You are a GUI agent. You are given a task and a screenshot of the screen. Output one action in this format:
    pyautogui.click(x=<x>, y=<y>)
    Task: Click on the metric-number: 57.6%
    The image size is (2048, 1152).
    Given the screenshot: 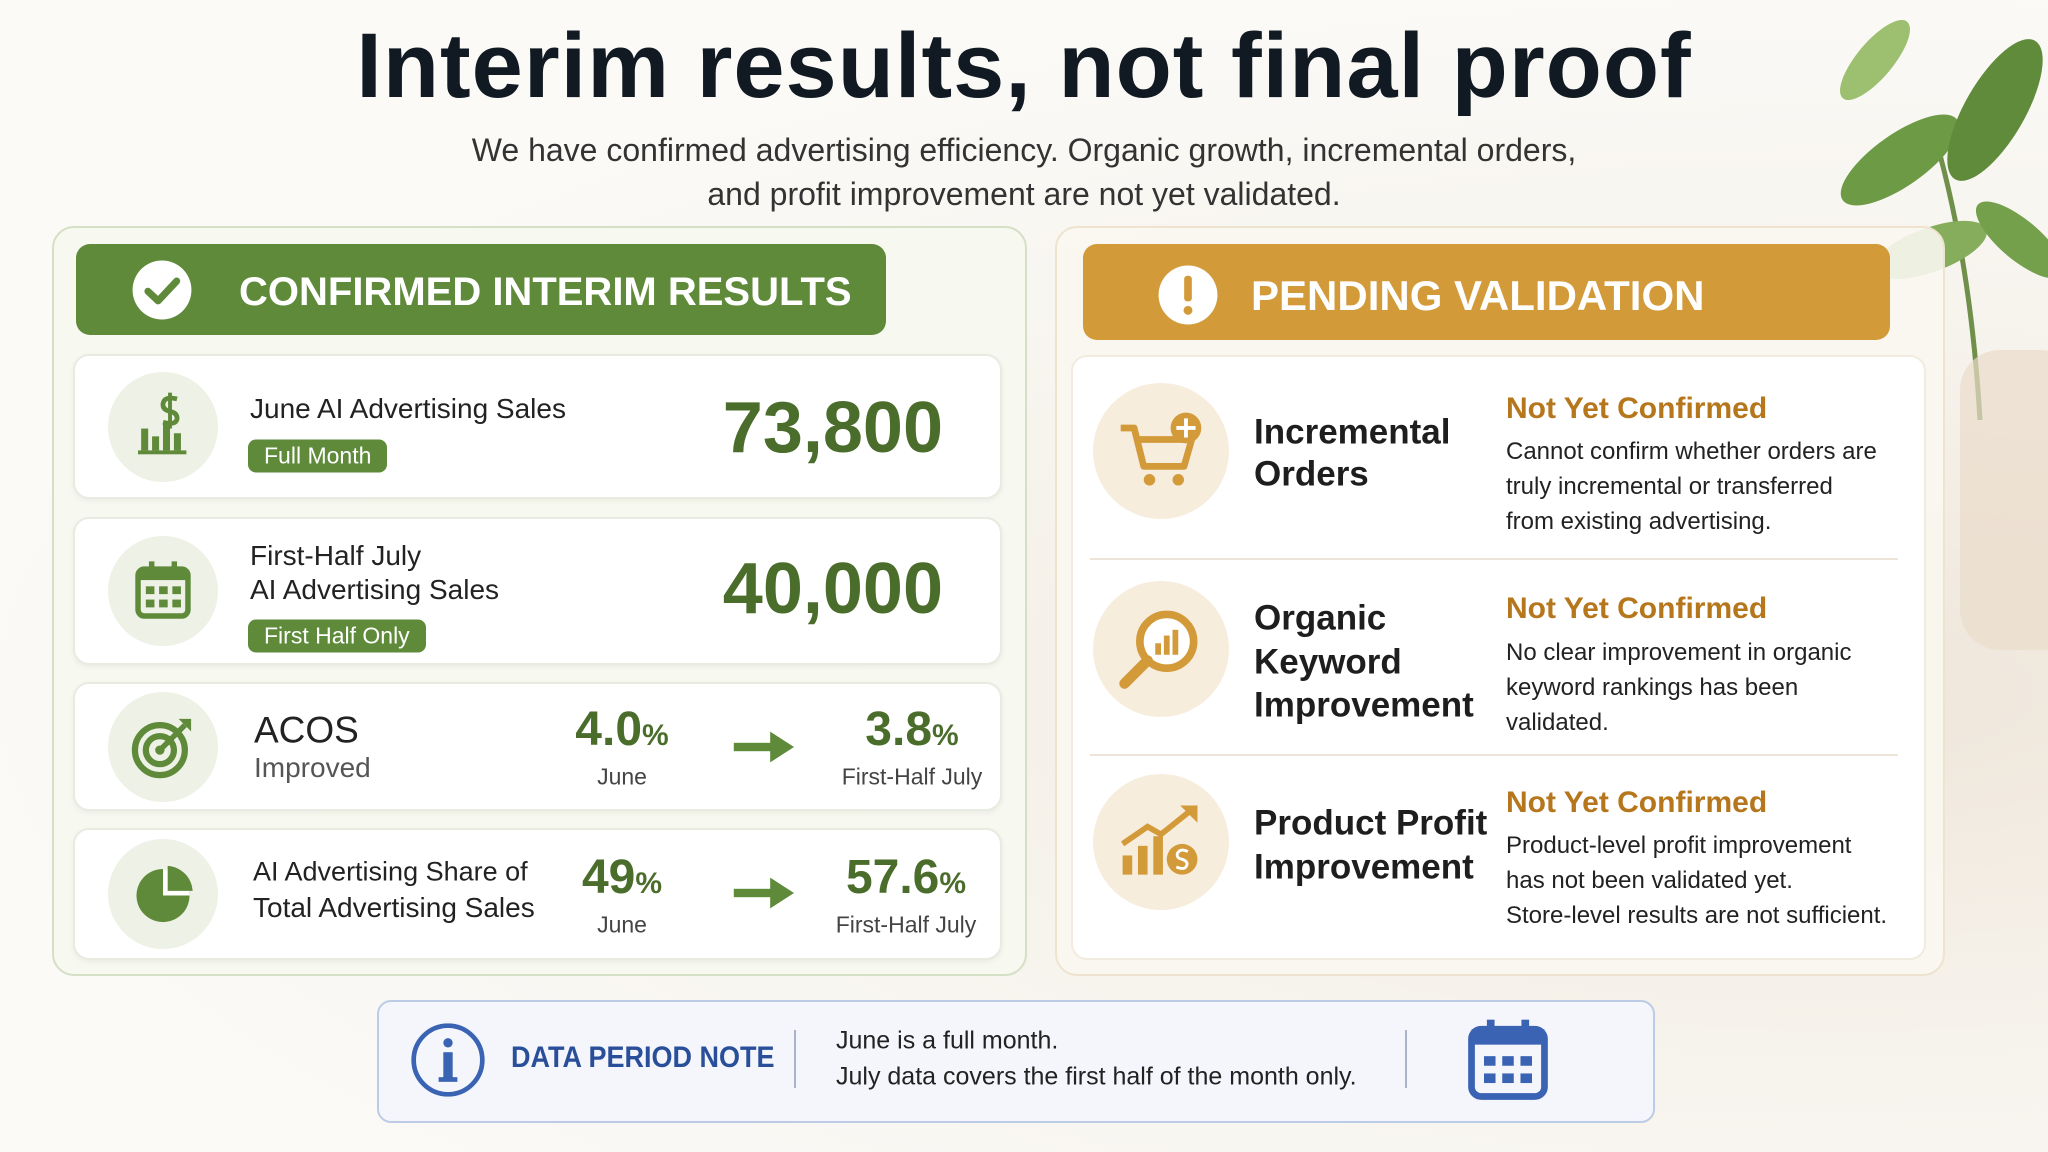 What is the action you would take?
    pyautogui.click(x=906, y=878)
    